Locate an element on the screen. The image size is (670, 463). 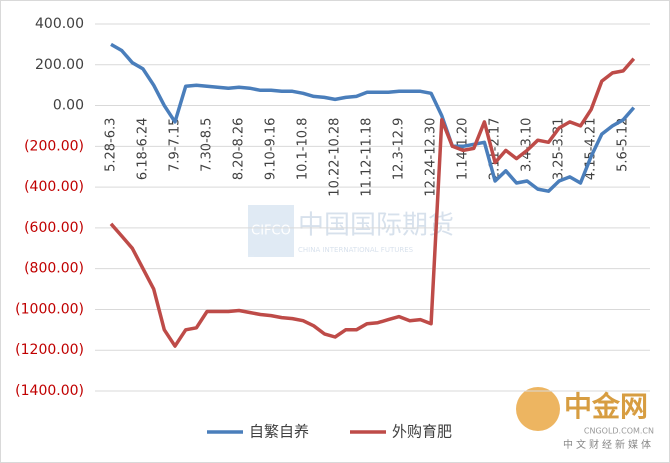
y-tick-label: (1400.00) is located at coordinates (49, 391).